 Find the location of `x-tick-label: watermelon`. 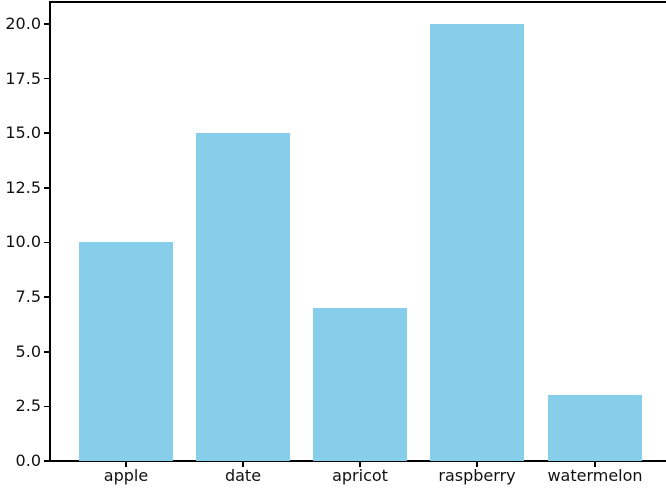

x-tick-label: watermelon is located at coordinates (595, 475).